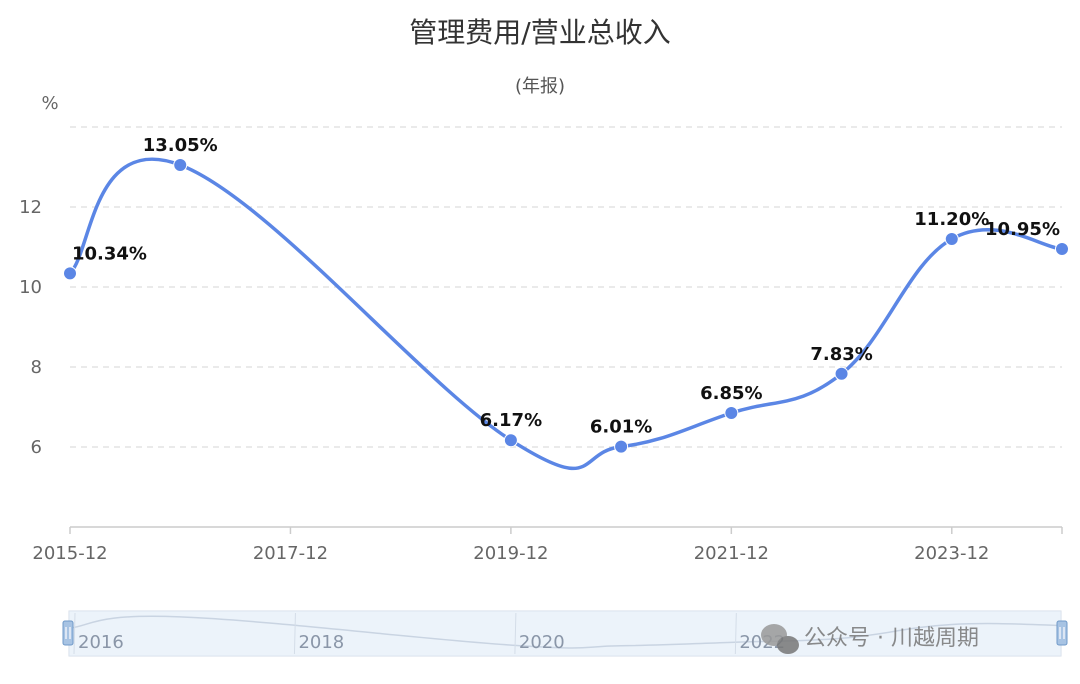 The width and height of the screenshot is (1080, 684). Describe the element at coordinates (30, 287) in the screenshot. I see `y-tick-label: 10` at that location.